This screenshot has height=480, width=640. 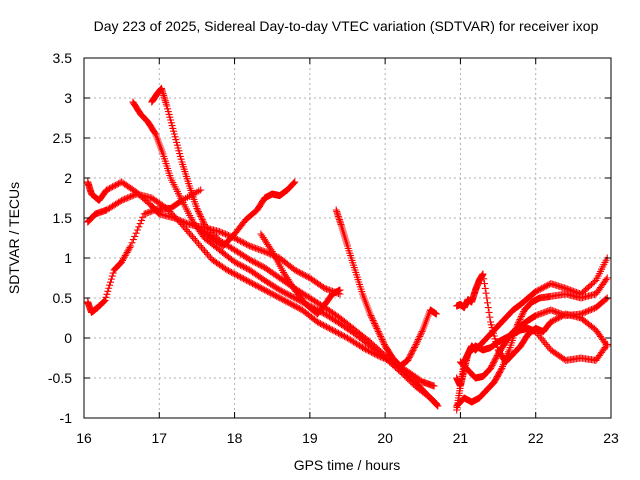 I want to click on x-axis-label: GPS time / hours, so click(x=347, y=465).